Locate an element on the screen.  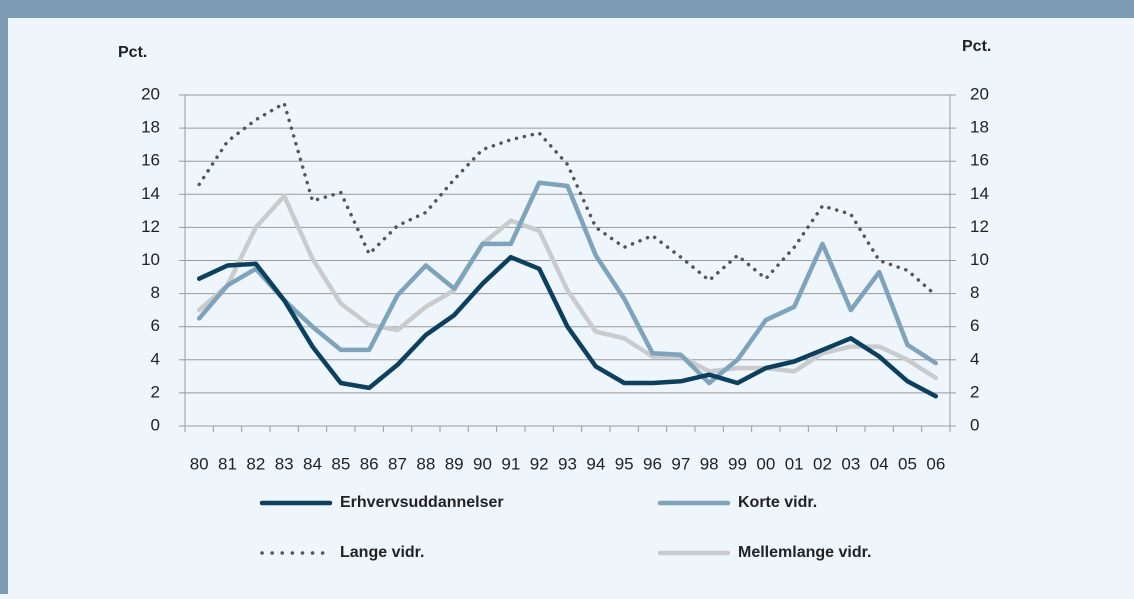
y-axis-label: Pct. is located at coordinates (132, 52).